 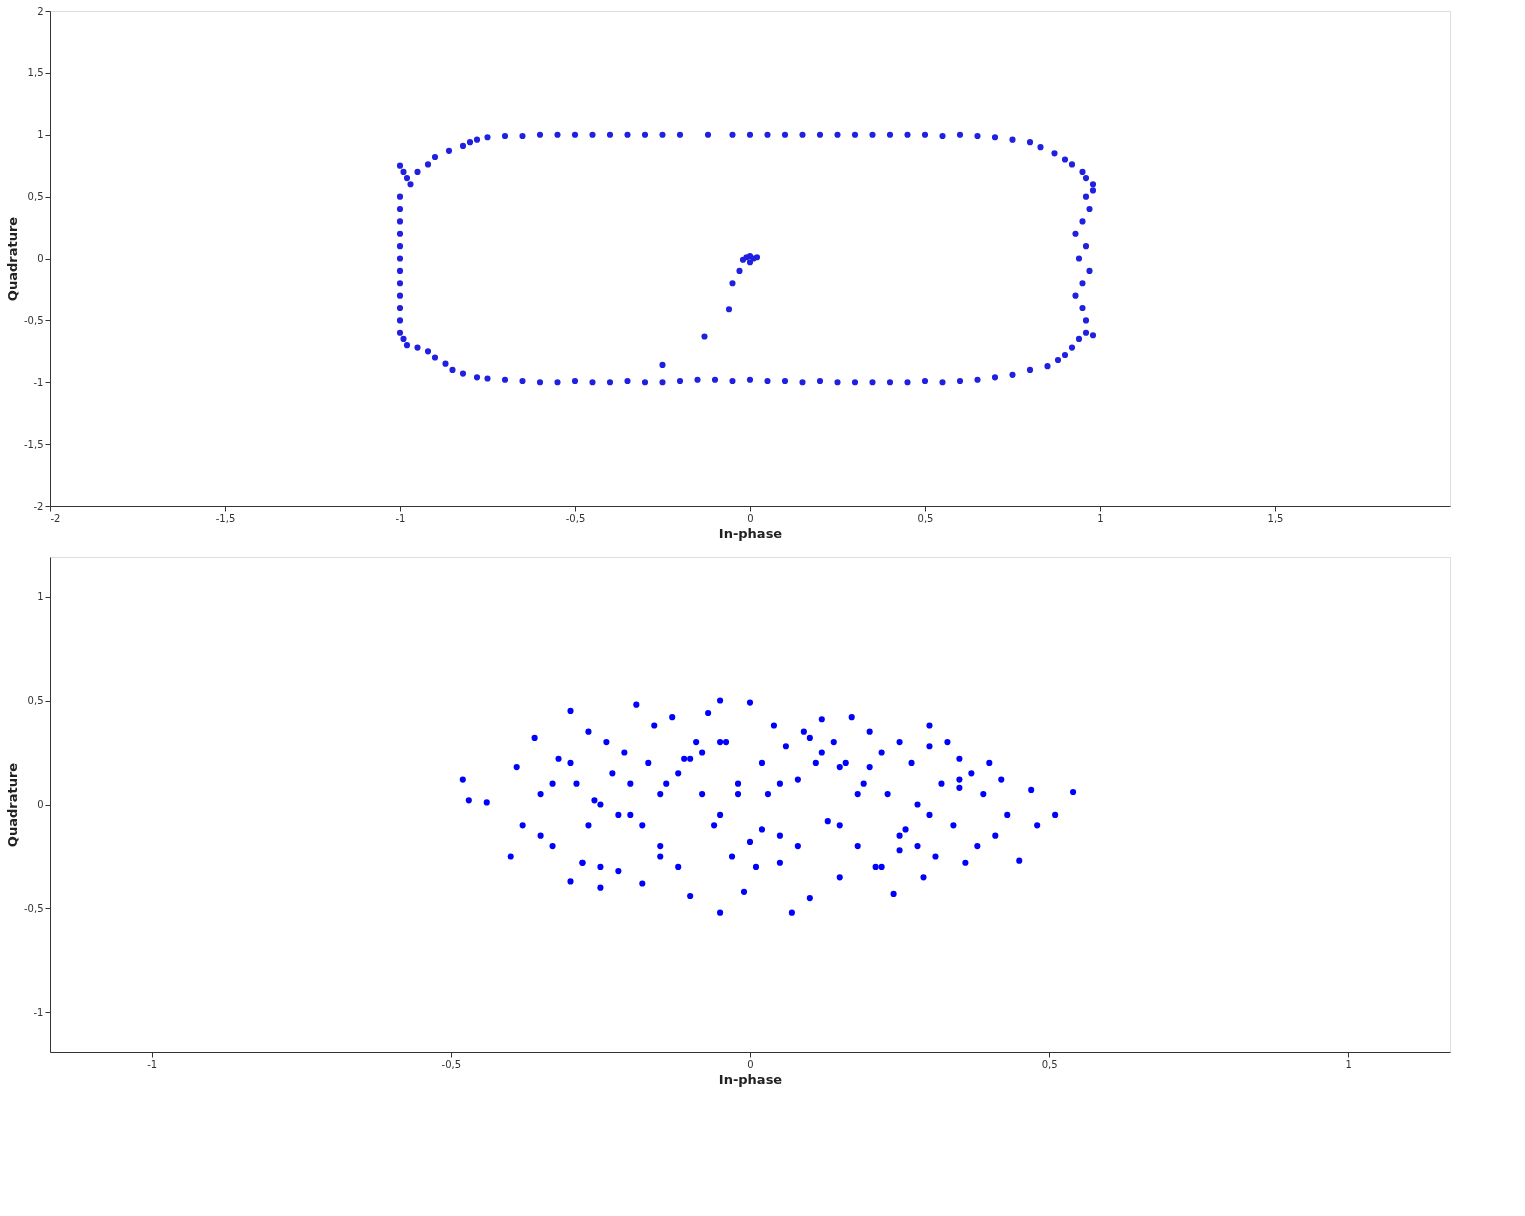 I want to click on y-tick-label: -1,5, so click(x=33, y=444).